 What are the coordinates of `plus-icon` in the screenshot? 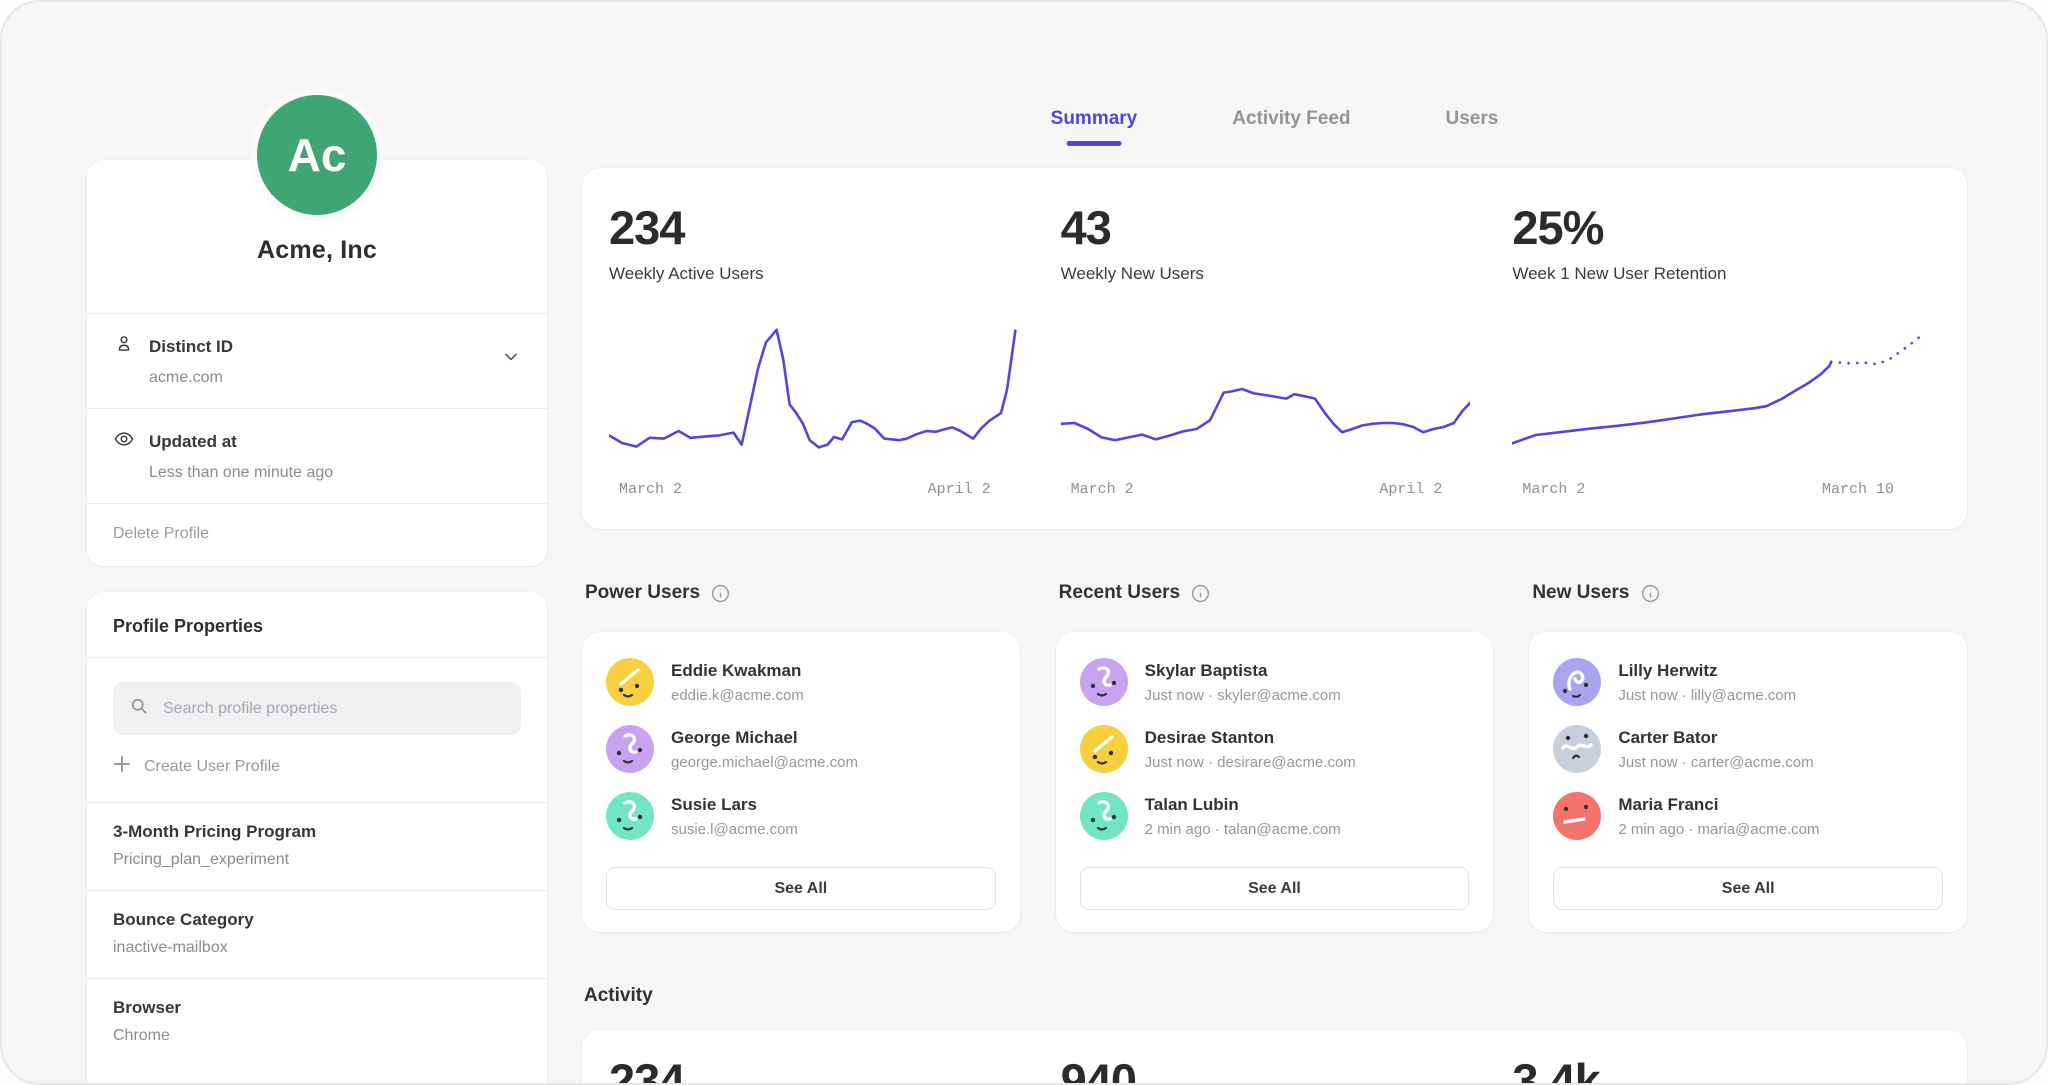 It's located at (122, 766).